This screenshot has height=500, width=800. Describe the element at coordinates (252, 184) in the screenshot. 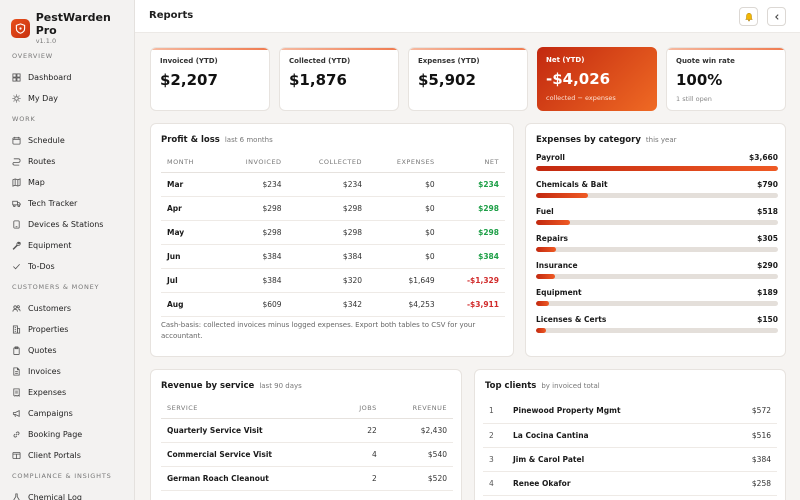

I see `invoiced-cell: $234` at that location.